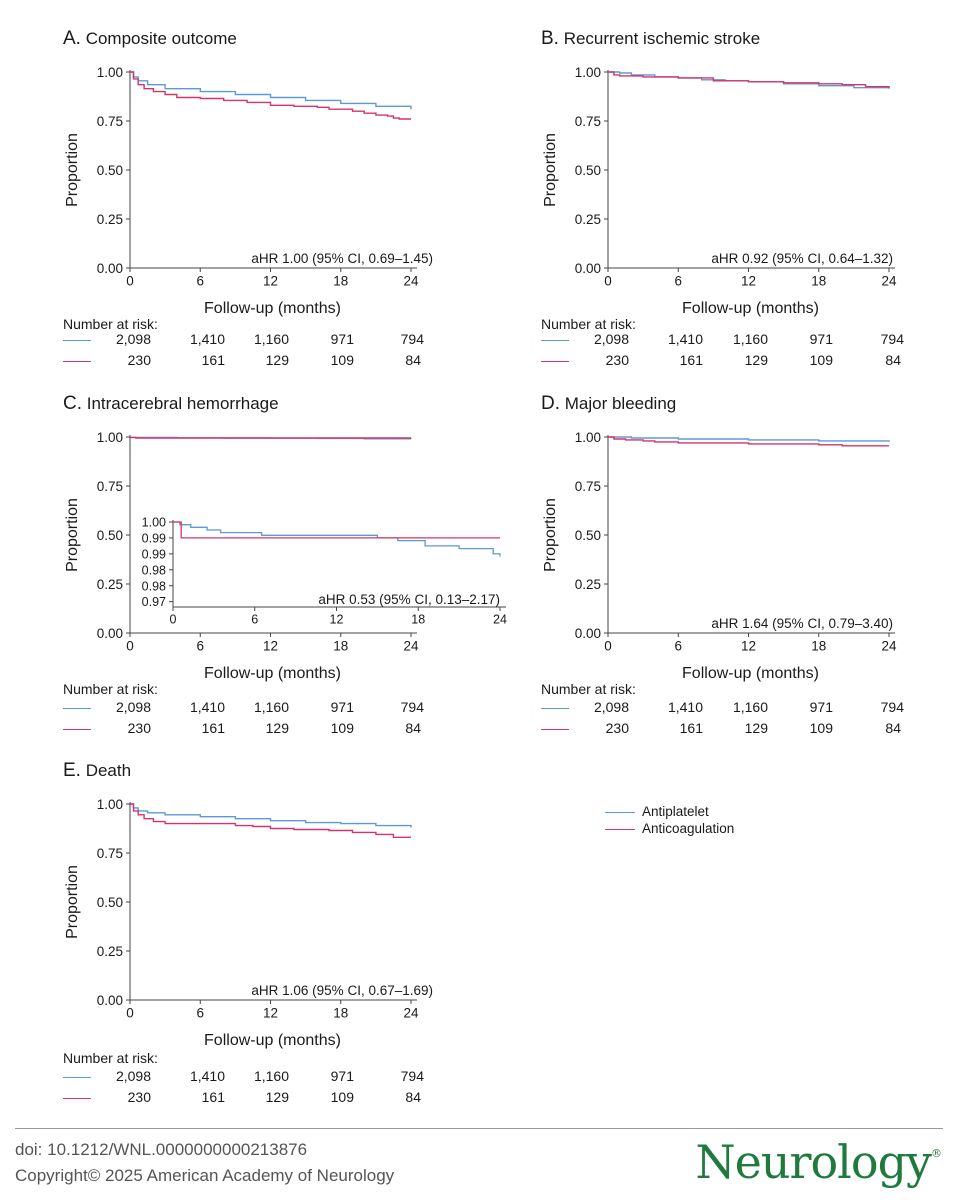 The width and height of the screenshot is (960, 1200). What do you see at coordinates (685, 339) in the screenshot?
I see `risk-value: 1,410` at bounding box center [685, 339].